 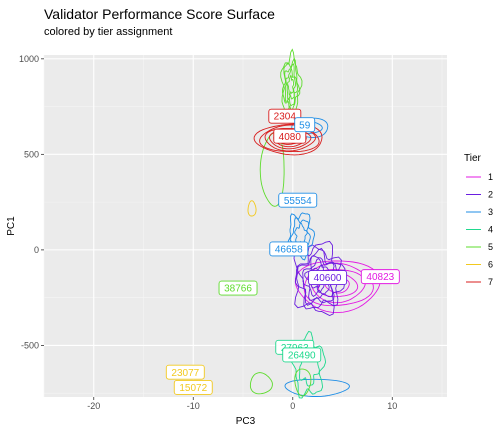 I want to click on contour-label-text: 55554, so click(x=298, y=201).